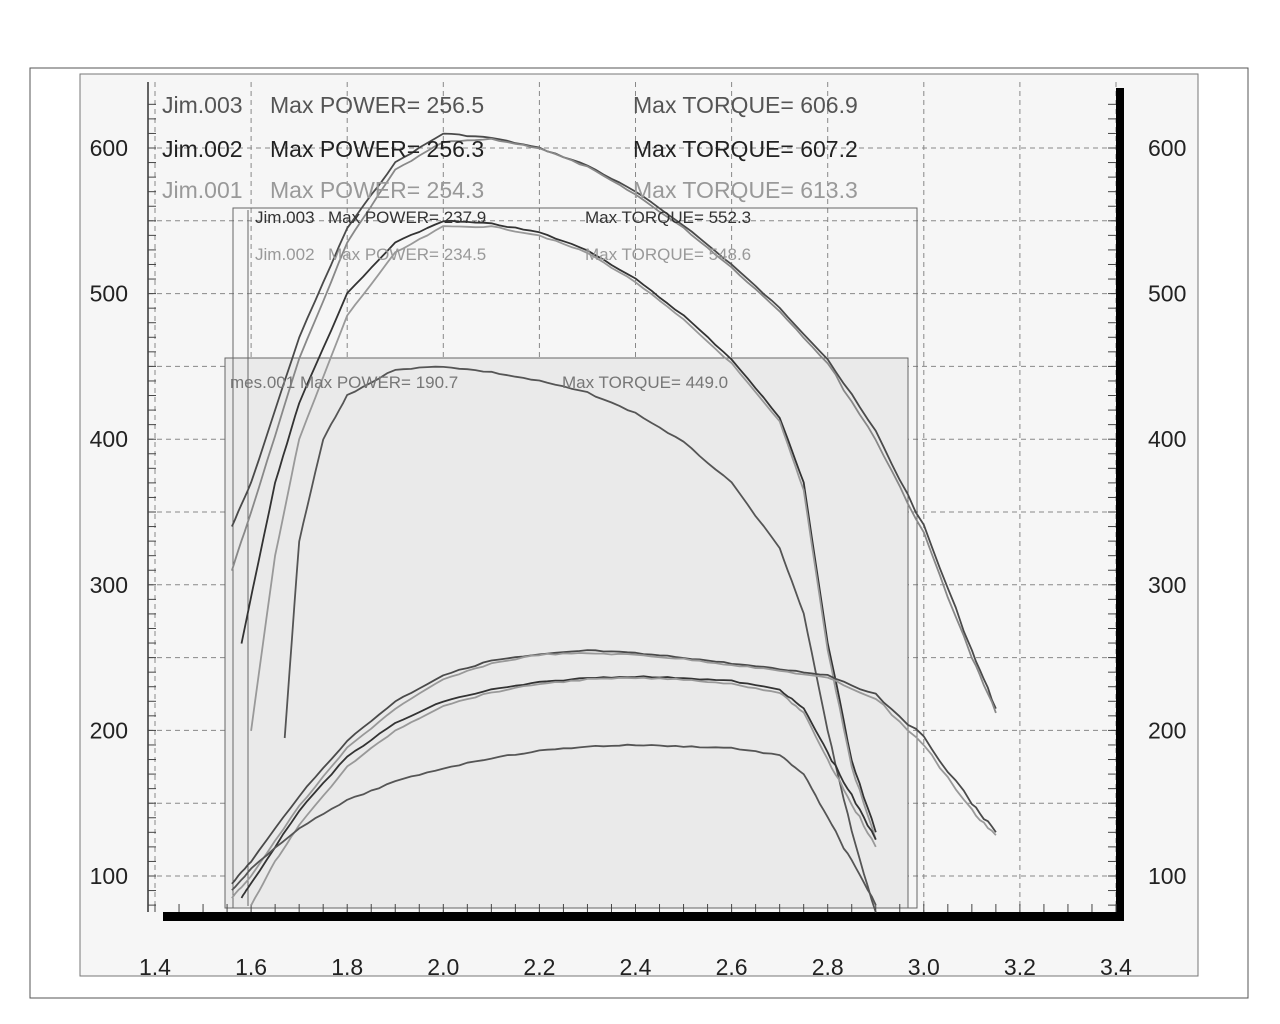  What do you see at coordinates (109, 439) in the screenshot?
I see `y-tick-label-left: 400` at bounding box center [109, 439].